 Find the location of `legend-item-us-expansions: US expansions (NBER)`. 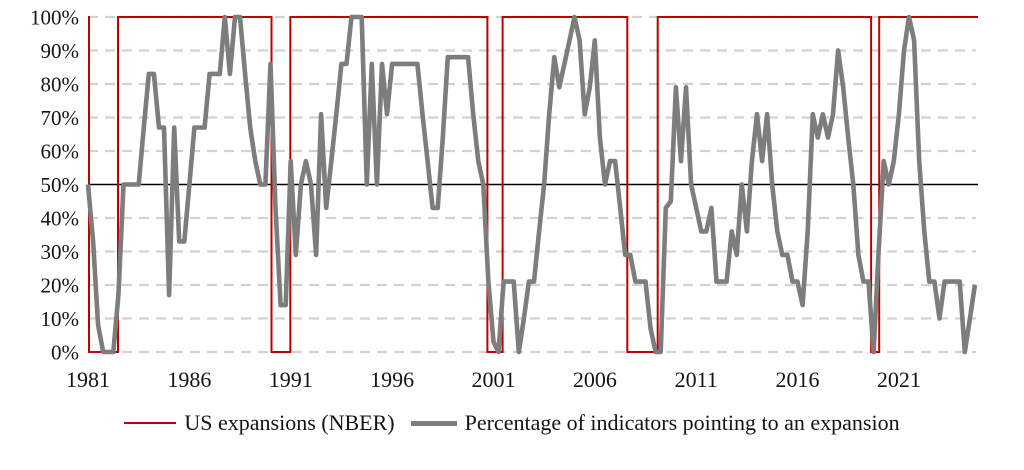

legend-item-us-expansions: US expansions (NBER) is located at coordinates (259, 423).